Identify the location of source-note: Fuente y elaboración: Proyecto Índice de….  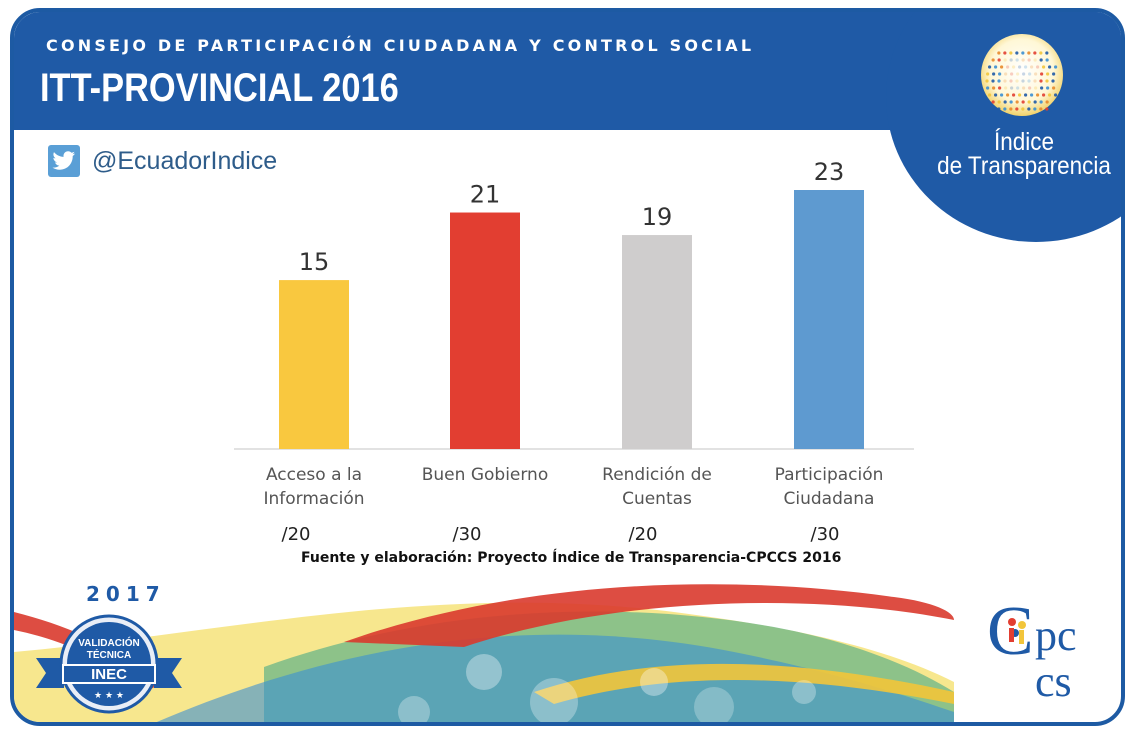
(571, 558).